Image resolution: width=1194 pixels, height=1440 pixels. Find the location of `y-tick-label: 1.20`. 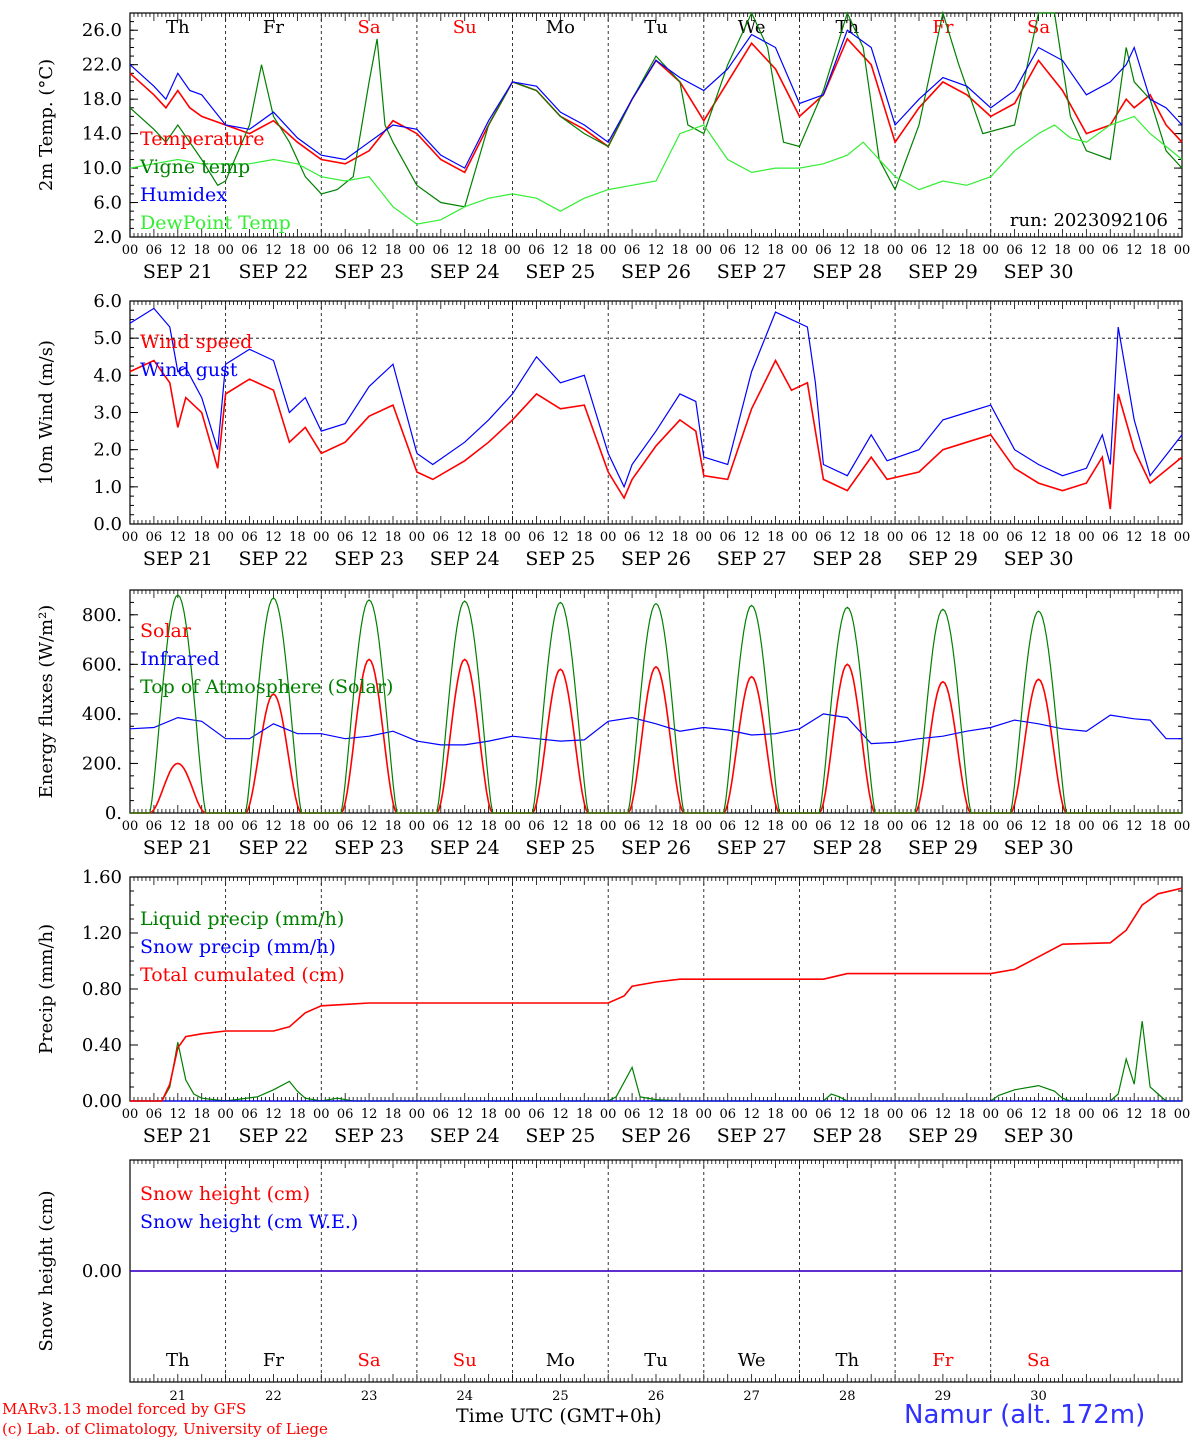

y-tick-label: 1.20 is located at coordinates (102, 933).